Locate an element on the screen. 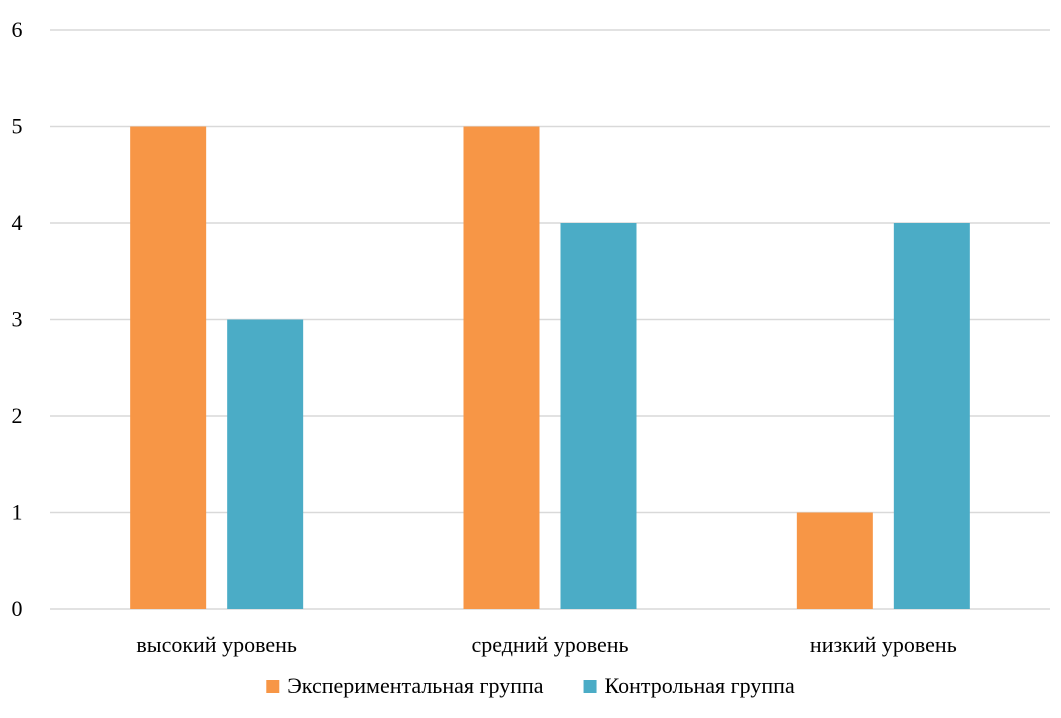  y-tick-label: 1 is located at coordinates (17, 512).